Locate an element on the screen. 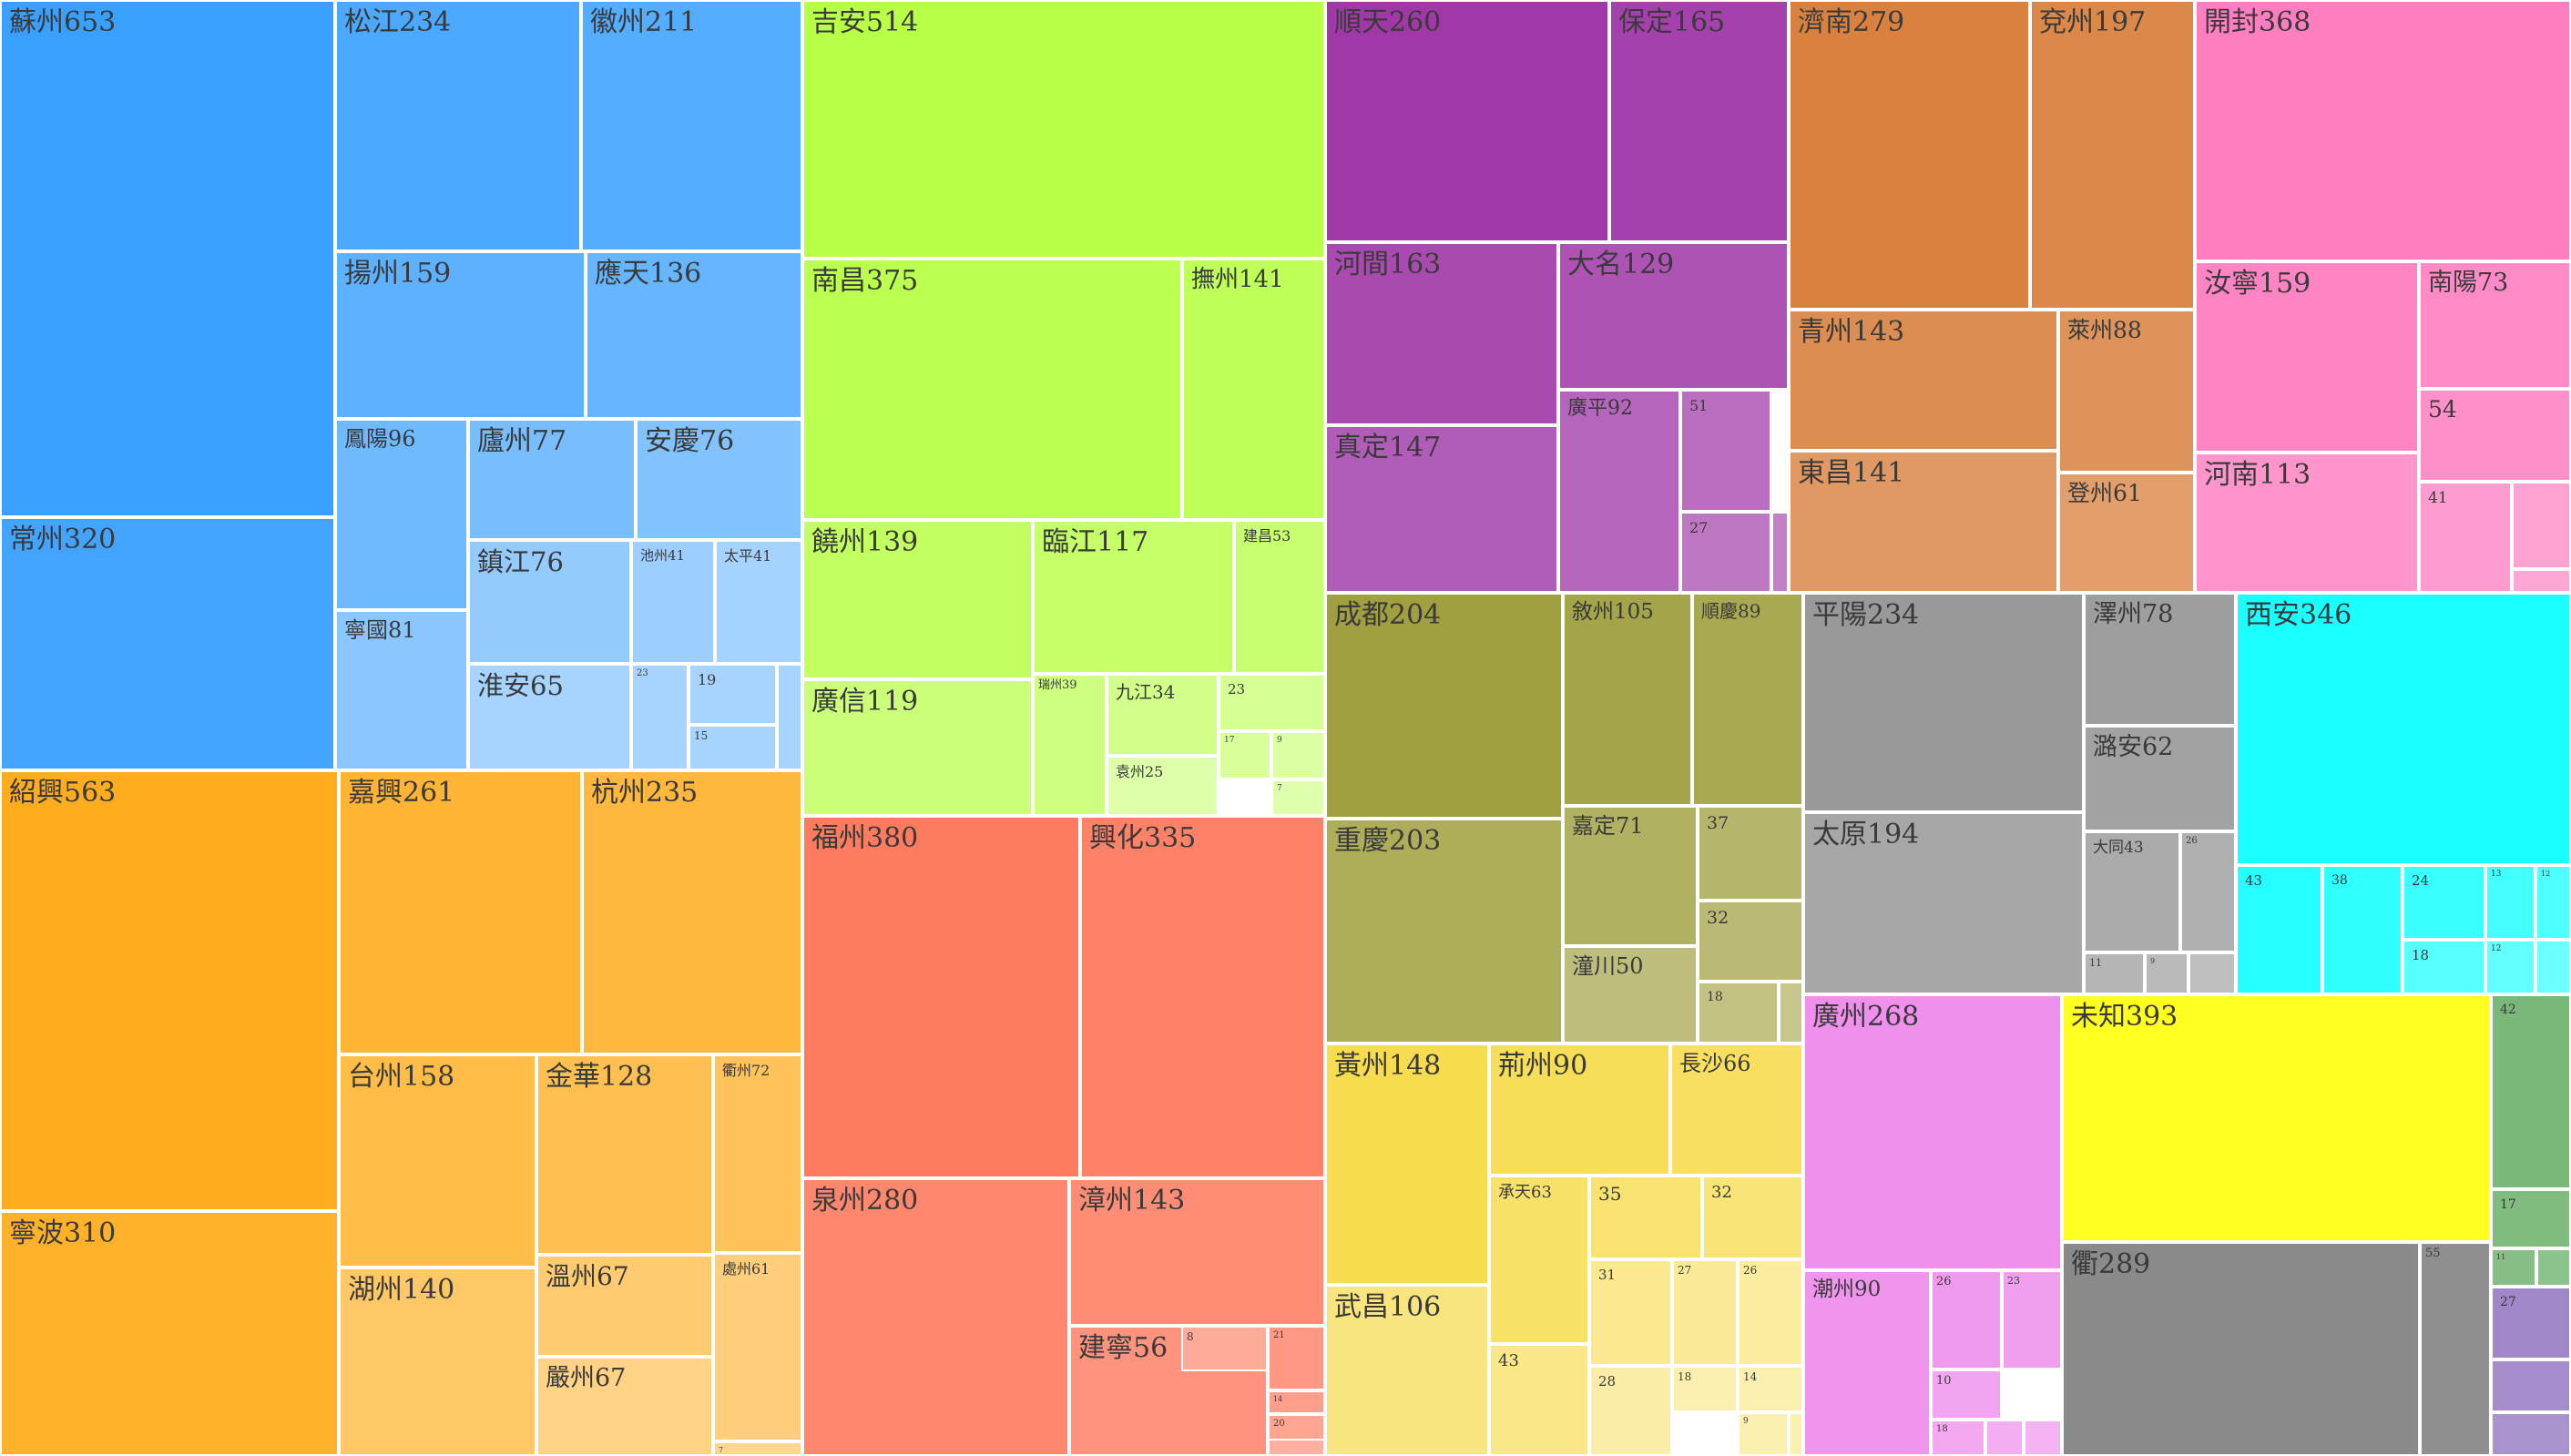 This screenshot has height=1456, width=2571. treemap-cell: 濟南279 is located at coordinates (1910, 155).